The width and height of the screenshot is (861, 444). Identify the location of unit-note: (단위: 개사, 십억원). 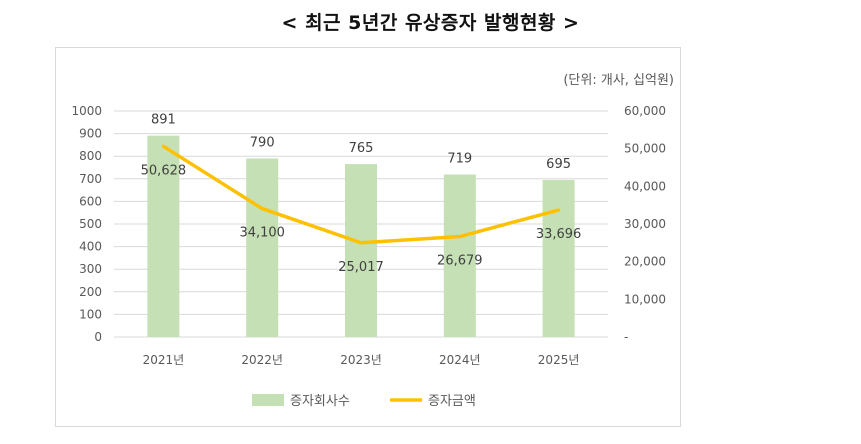
(618, 80).